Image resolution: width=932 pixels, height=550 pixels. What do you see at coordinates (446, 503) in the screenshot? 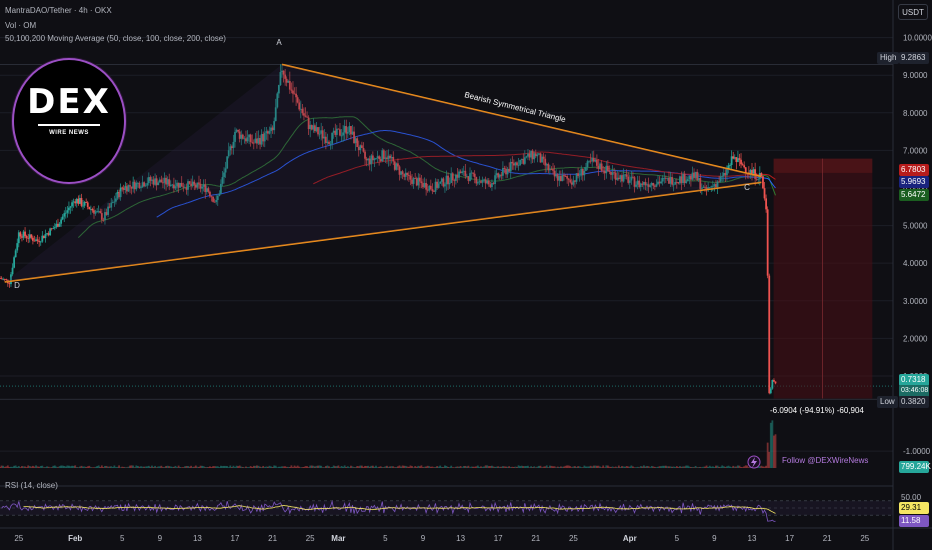
I see `rsi-pane` at bounding box center [446, 503].